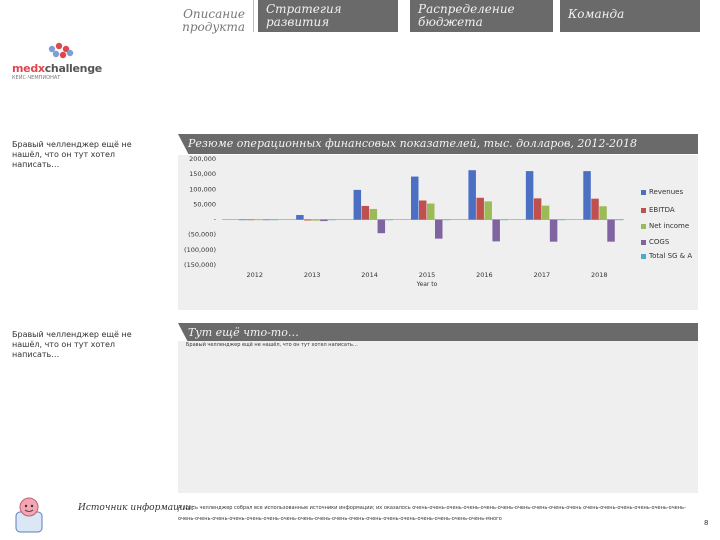 Image resolution: width=720 pixels, height=540 pixels. I want to click on bar-total-sg-a-2012, so click(274, 220).